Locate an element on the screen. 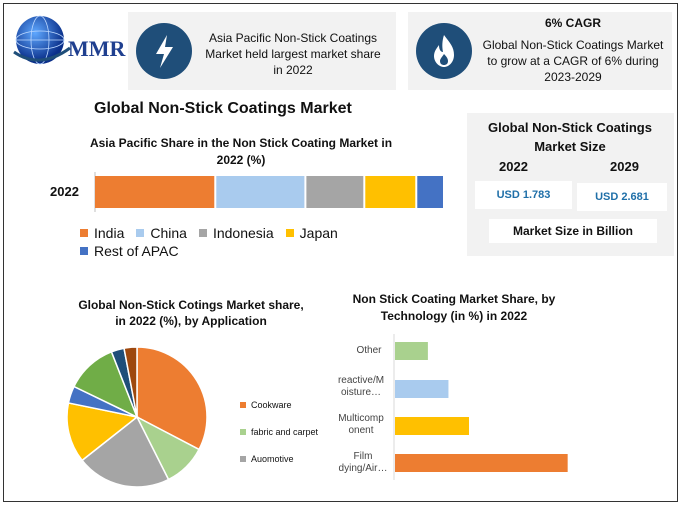  stack-segment-india is located at coordinates (155, 192).